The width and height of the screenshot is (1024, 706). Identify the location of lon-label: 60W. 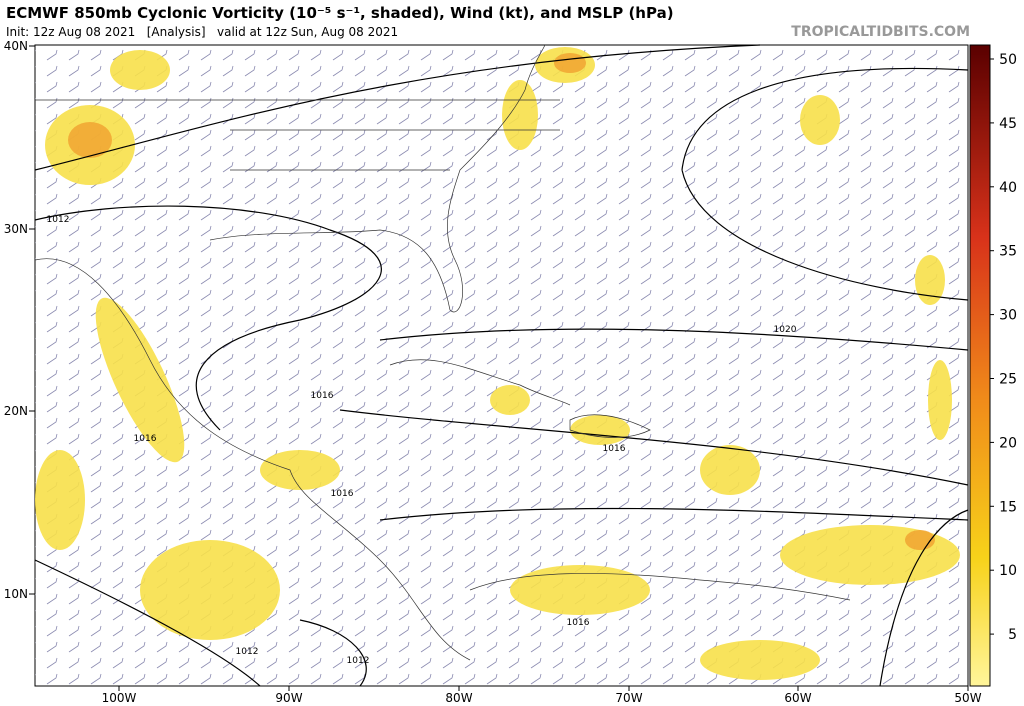
(797, 698).